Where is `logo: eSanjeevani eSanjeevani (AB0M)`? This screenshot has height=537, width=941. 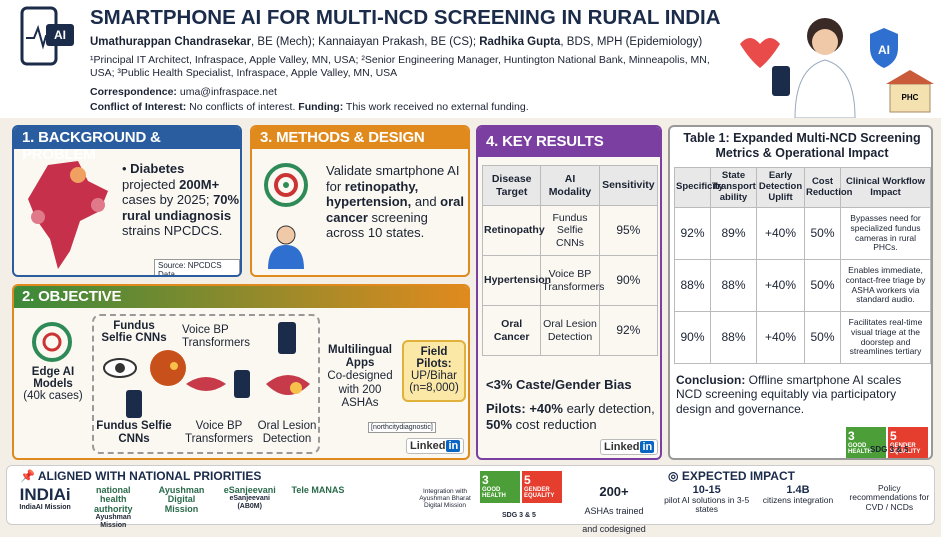 logo: eSanjeevani eSanjeevani (AB0M) is located at coordinates (250, 504).